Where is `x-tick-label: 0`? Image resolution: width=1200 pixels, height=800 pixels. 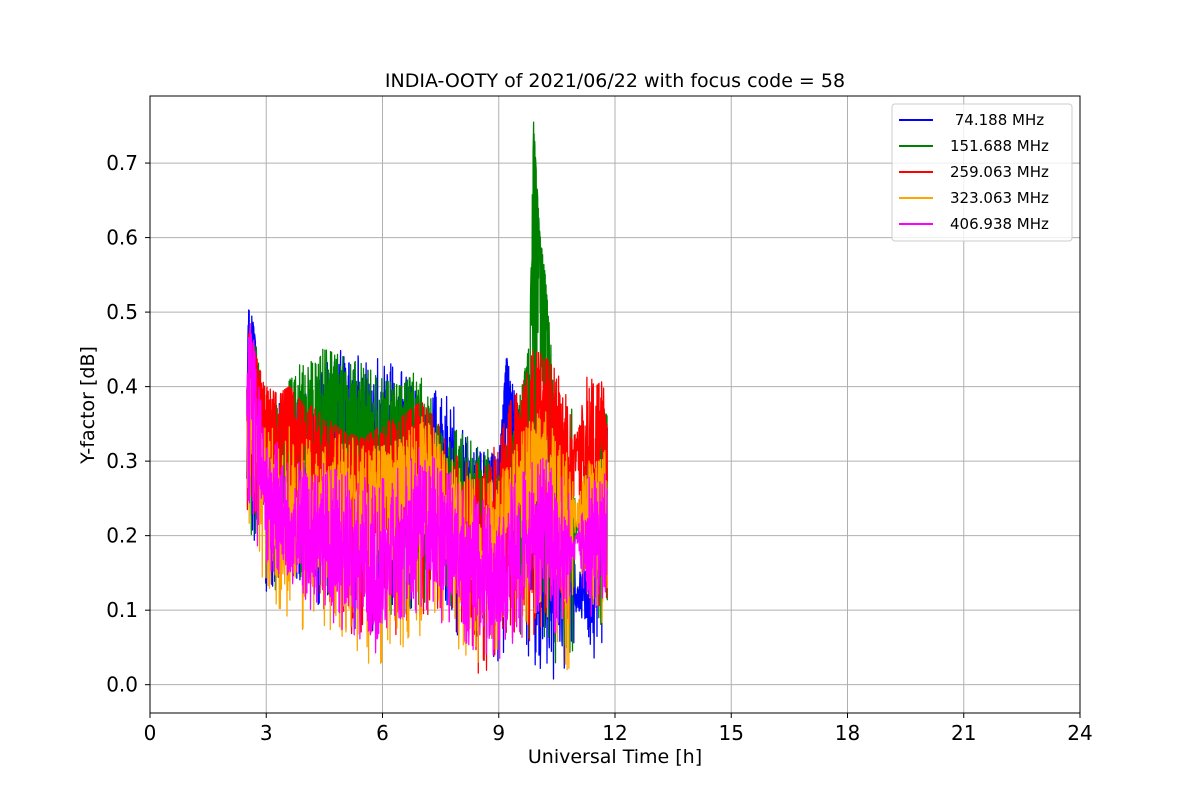 x-tick-label: 0 is located at coordinates (150, 733).